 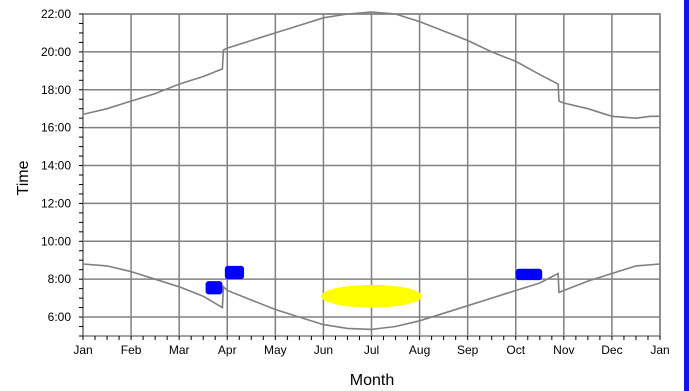 I want to click on y-tick-label: 6:00, so click(x=60, y=317).